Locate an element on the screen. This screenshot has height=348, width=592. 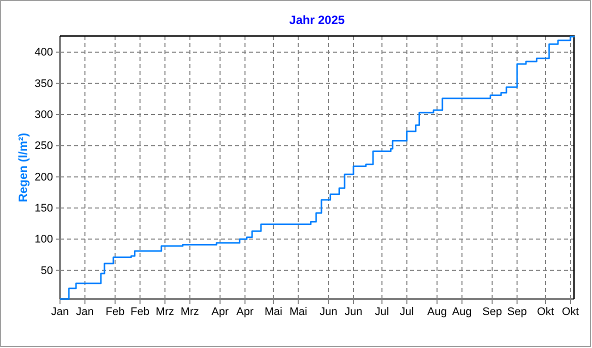
y-tick-label: 150 is located at coordinates (43, 208).